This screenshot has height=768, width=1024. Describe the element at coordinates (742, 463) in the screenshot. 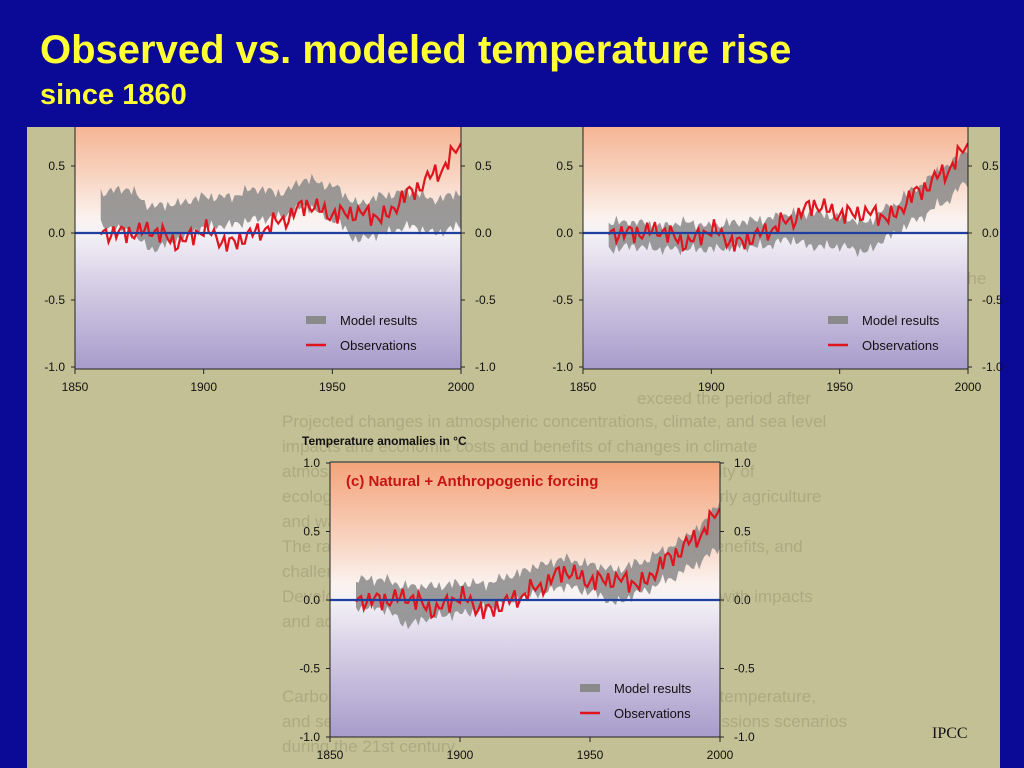

I see `y-tick-label-right: 1.0` at that location.